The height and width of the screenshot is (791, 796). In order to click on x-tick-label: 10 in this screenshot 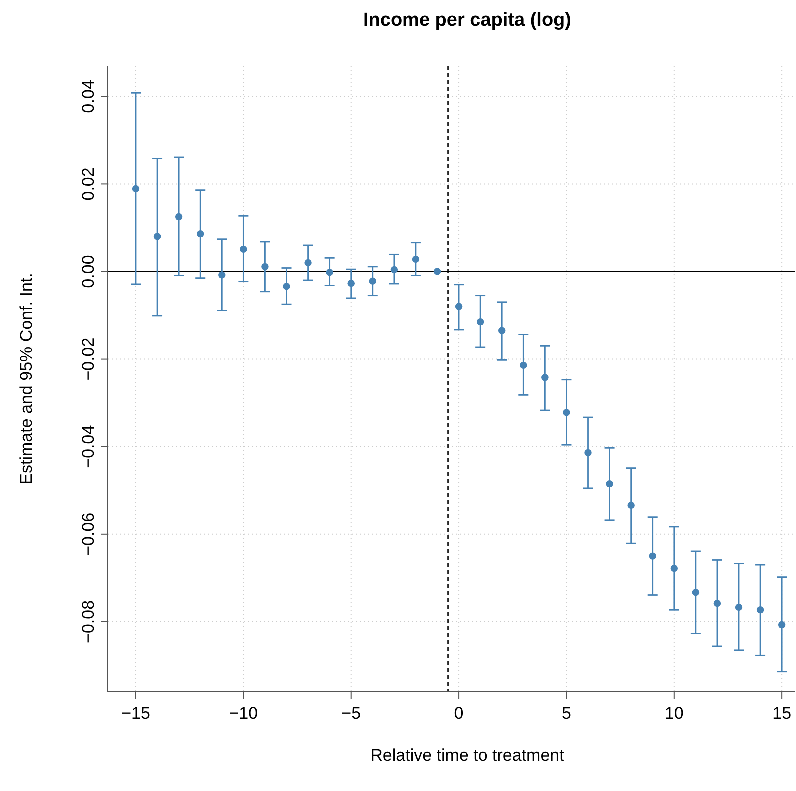, I will do `click(674, 713)`.